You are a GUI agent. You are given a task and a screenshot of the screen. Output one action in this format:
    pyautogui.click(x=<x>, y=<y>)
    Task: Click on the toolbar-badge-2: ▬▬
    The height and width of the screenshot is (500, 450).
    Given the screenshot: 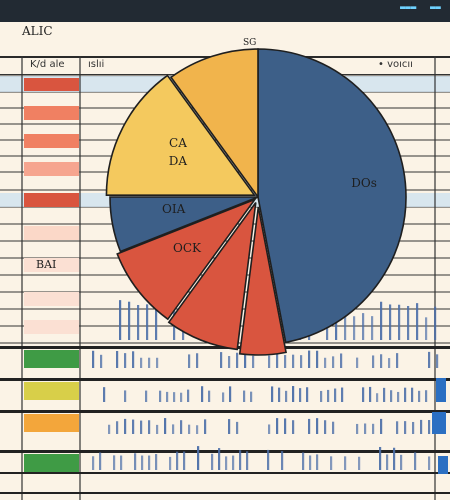 What is the action you would take?
    pyautogui.click(x=435, y=8)
    